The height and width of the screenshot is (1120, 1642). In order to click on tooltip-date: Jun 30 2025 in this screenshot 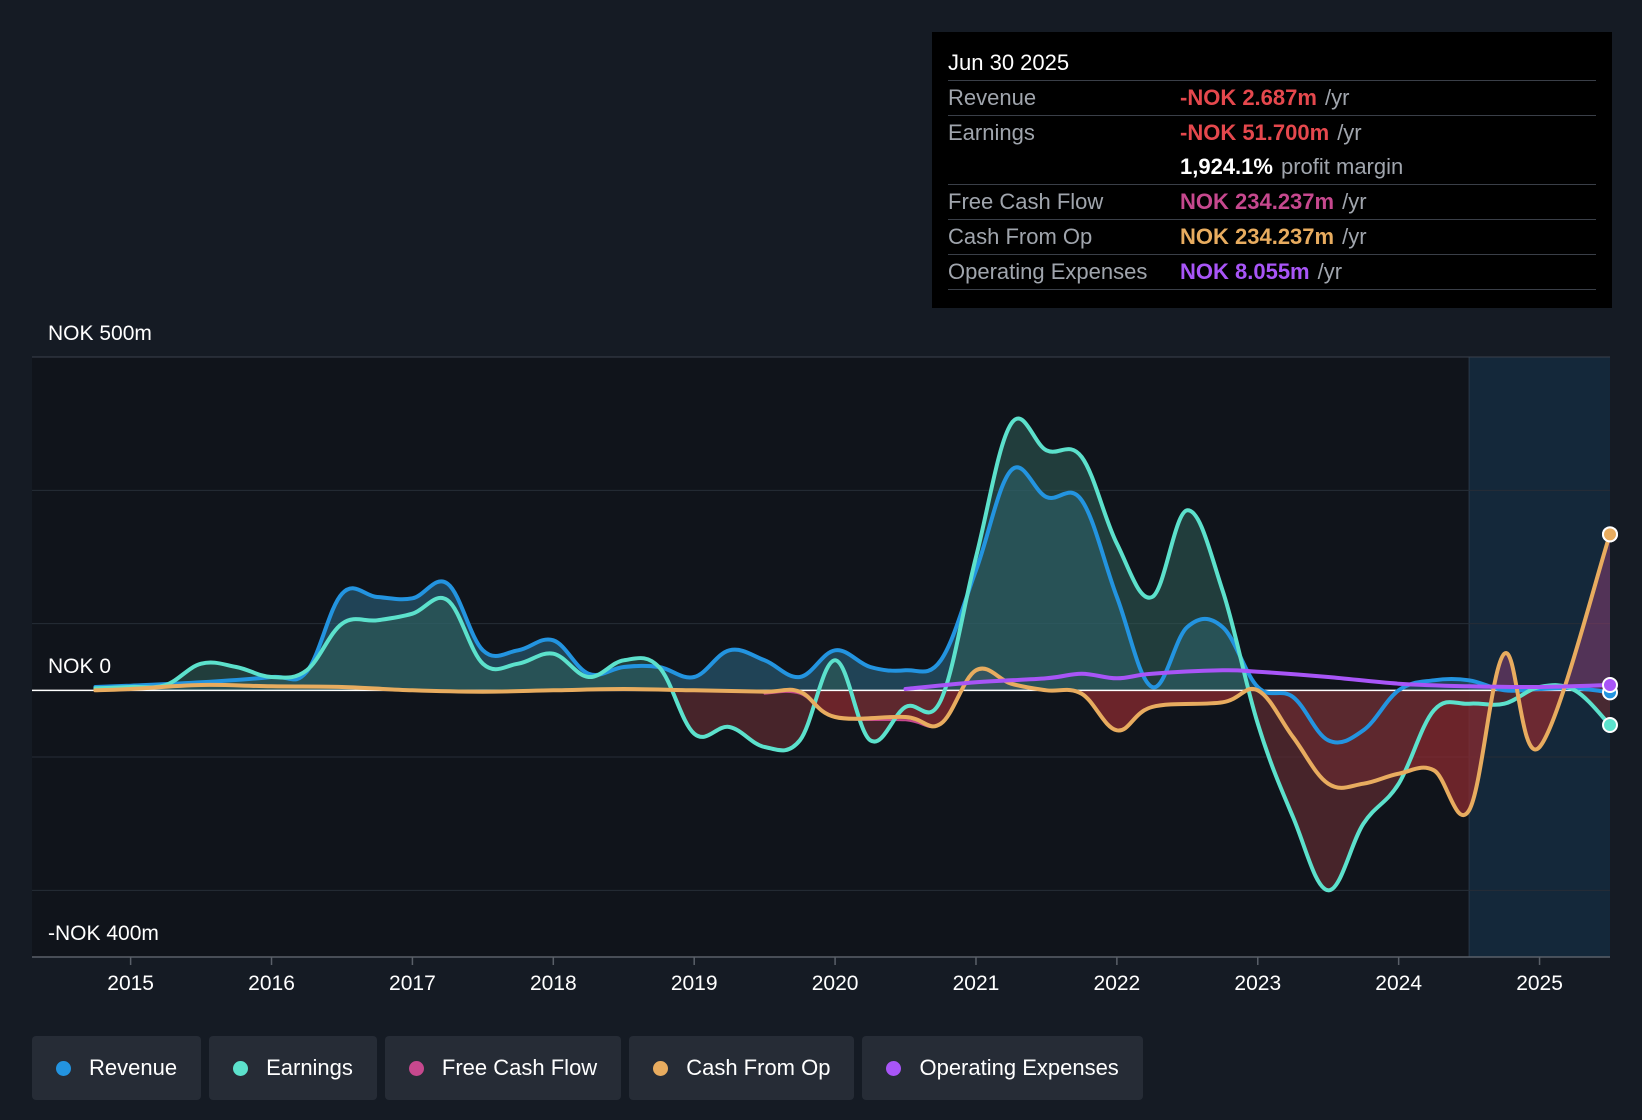, I will do `click(1009, 62)`.